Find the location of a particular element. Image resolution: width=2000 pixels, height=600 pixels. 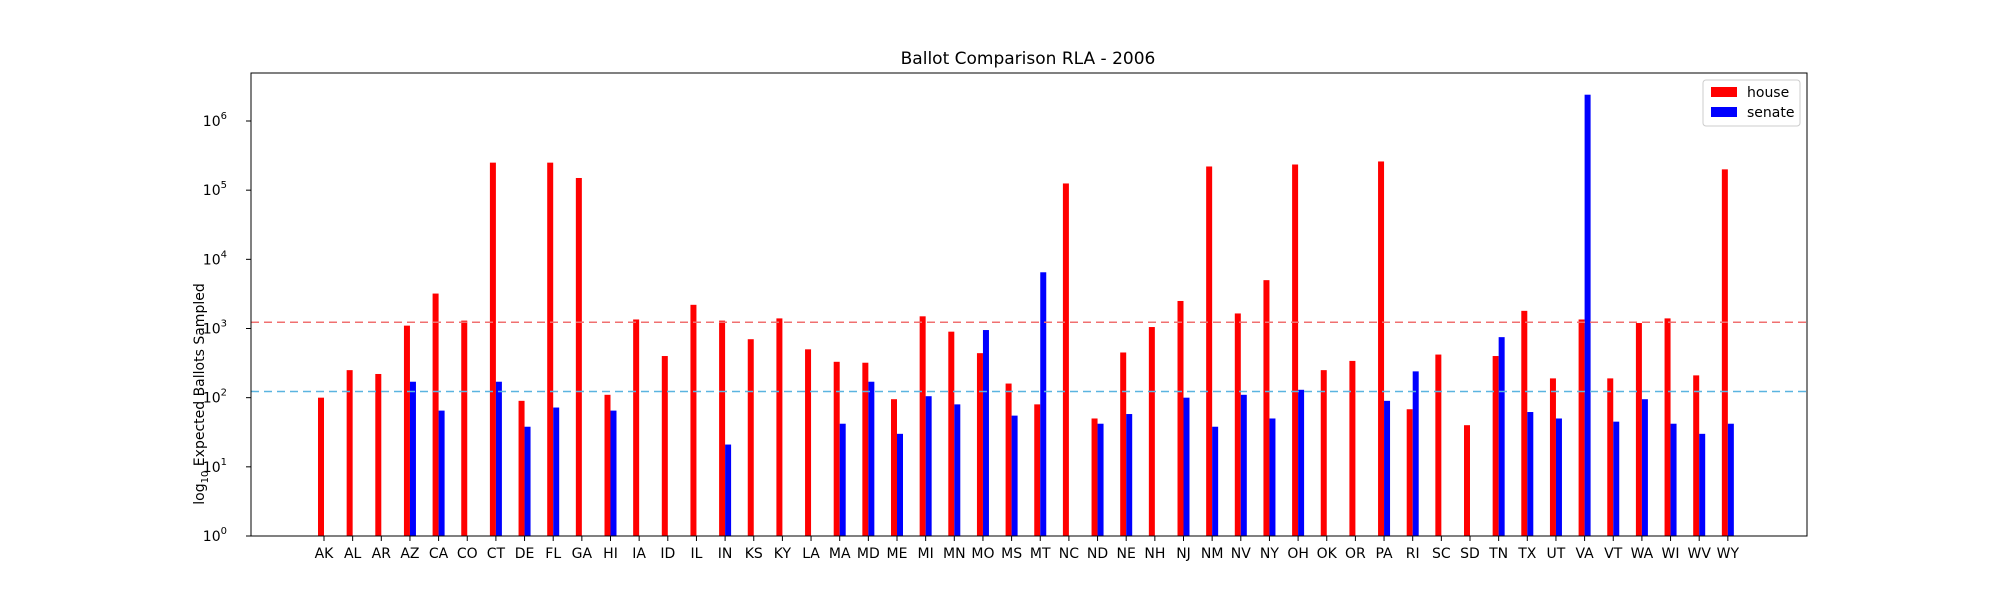

x-tick-label: GA is located at coordinates (582, 554).